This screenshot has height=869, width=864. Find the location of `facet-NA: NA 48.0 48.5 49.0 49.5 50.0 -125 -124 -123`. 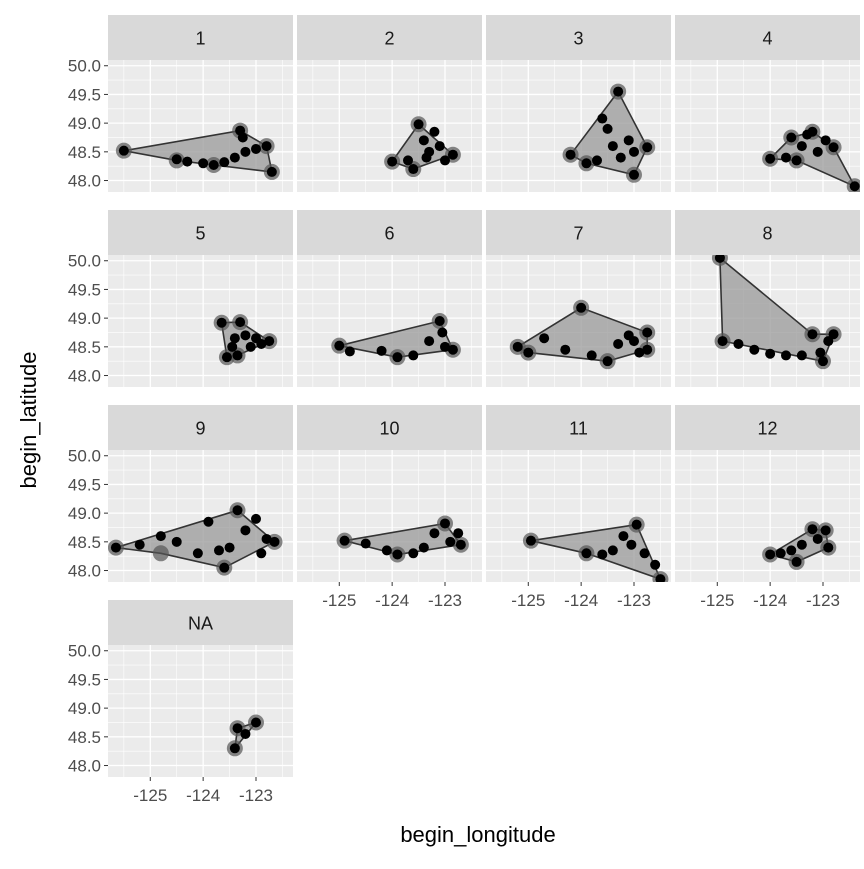

facet-NA: NA 48.0 48.5 49.0 49.5 50.0 -125 -124 -123 is located at coordinates (180, 702).